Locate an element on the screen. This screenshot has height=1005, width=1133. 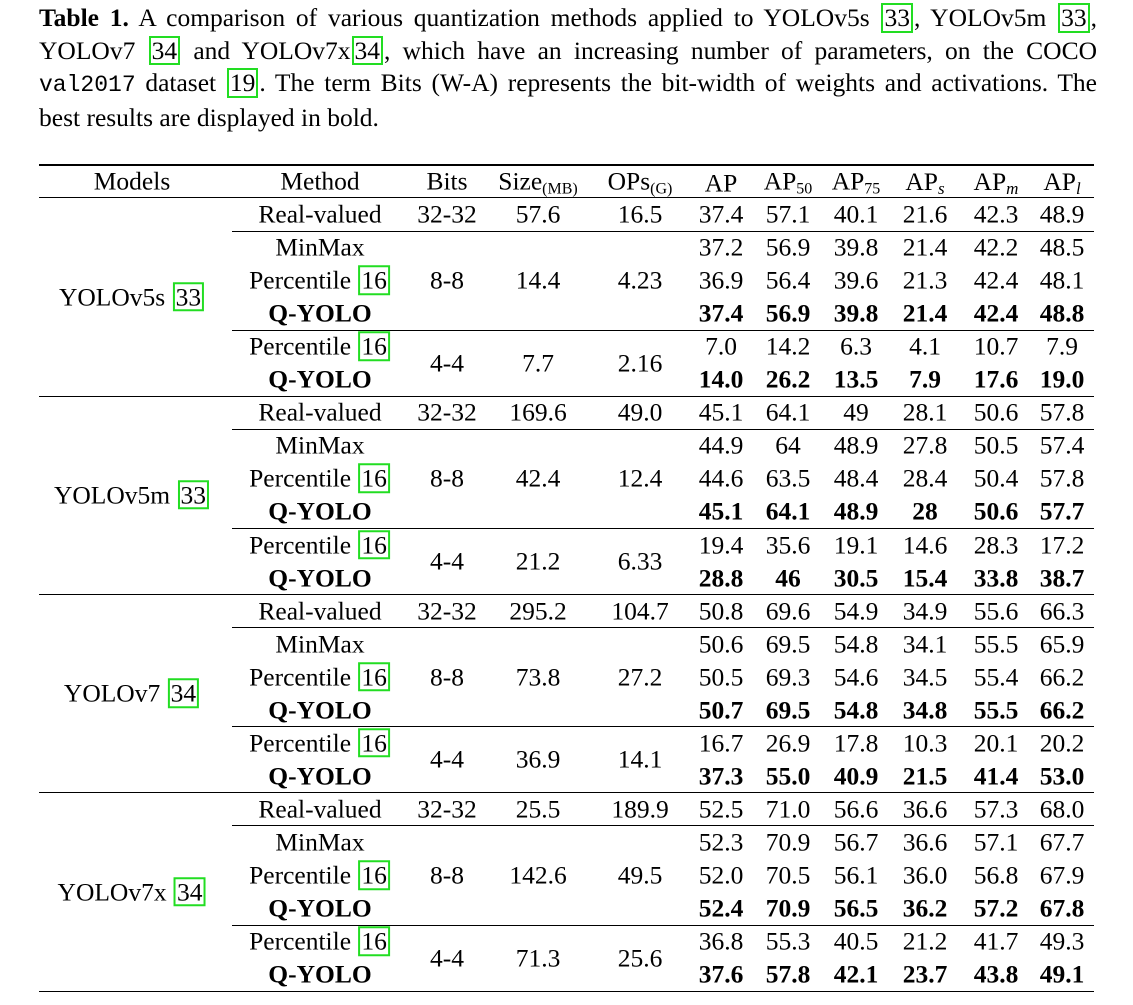
ops-cell: 189.9 is located at coordinates (640, 809).